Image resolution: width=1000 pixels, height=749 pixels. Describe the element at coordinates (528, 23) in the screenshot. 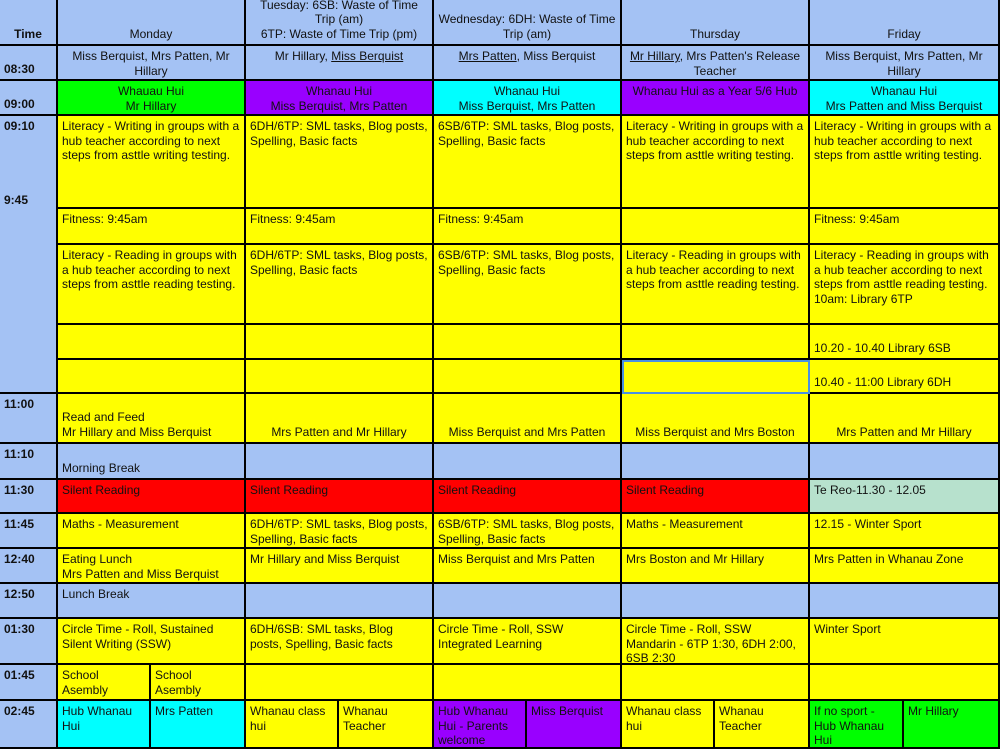

I see `day-header-wednesday: Wednesday: 6DH: Waste of Time Trip (am)` at that location.